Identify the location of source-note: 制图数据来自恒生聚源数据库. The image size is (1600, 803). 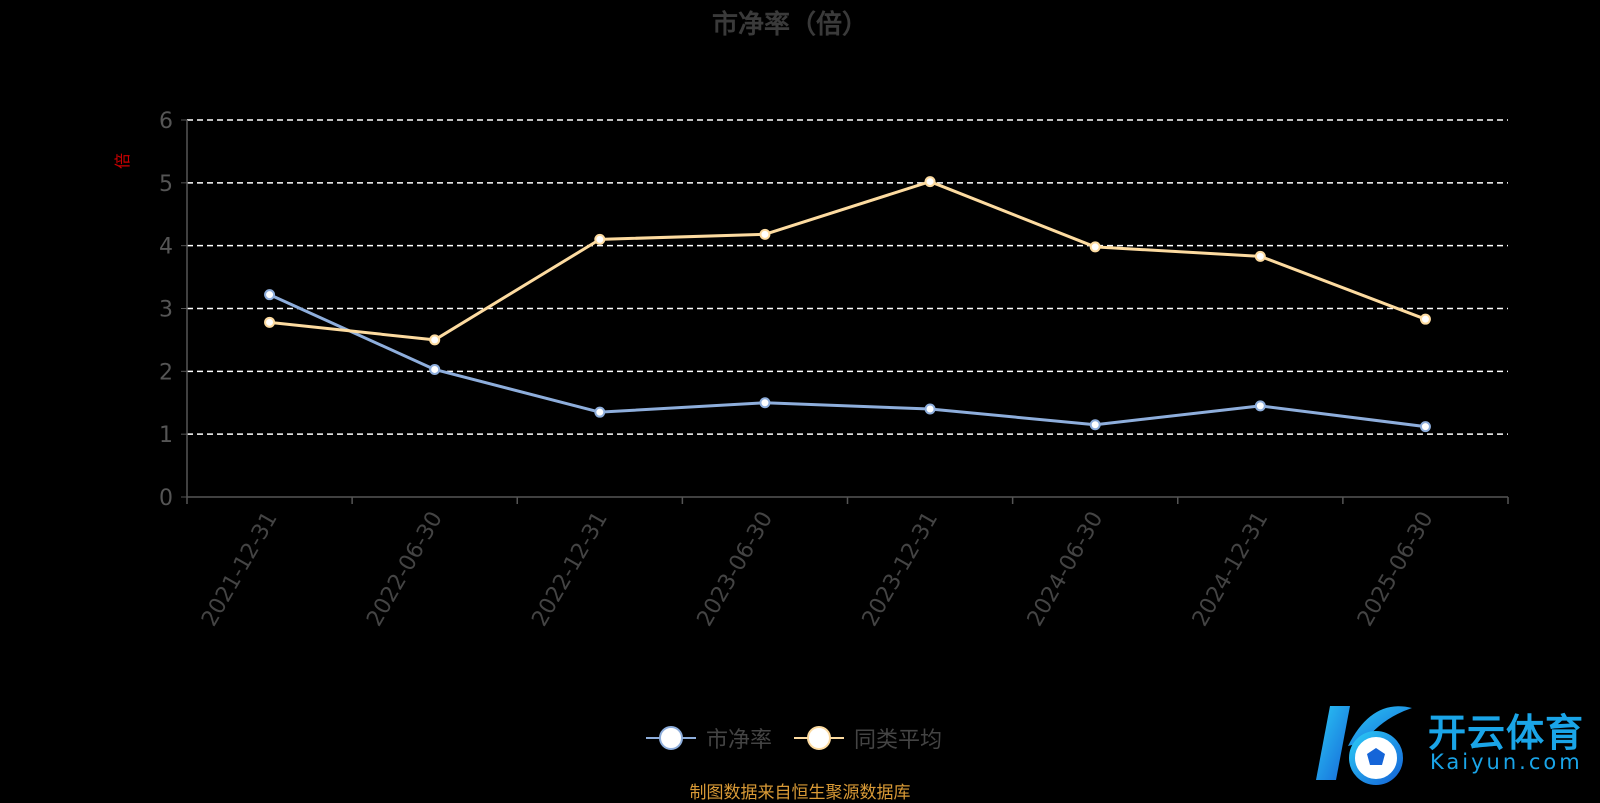
(800, 793).